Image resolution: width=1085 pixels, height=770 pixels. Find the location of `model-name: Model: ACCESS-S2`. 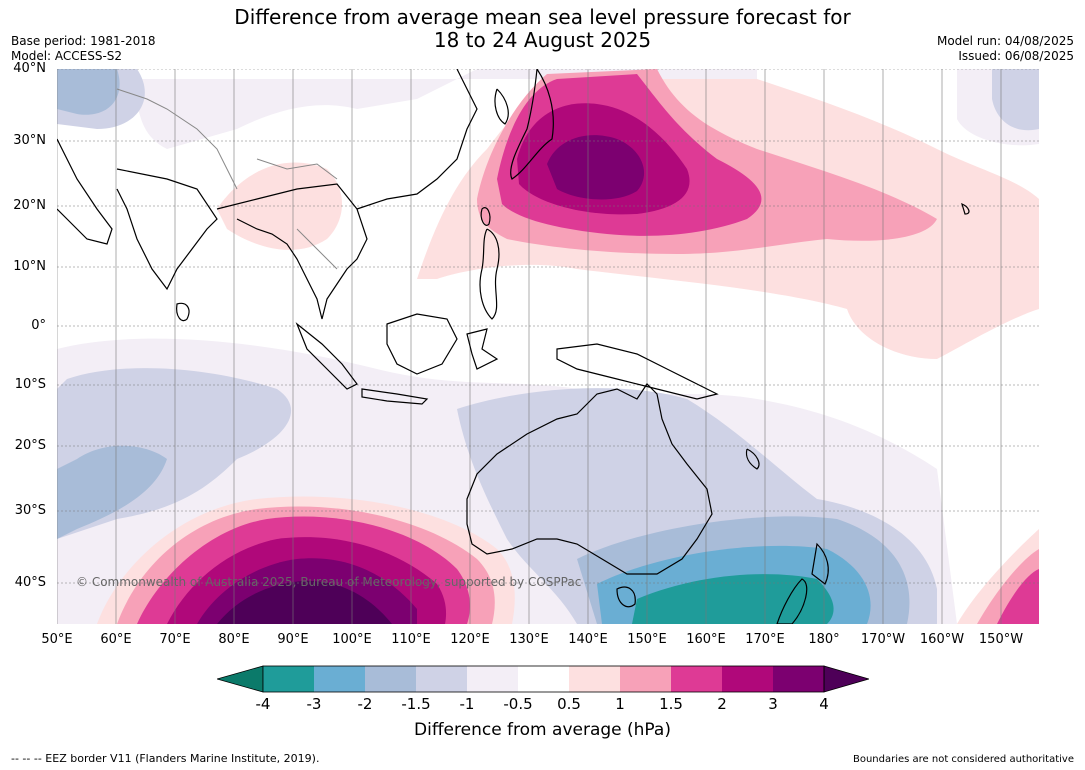

model-name: Model: ACCESS-S2 is located at coordinates (67, 56).